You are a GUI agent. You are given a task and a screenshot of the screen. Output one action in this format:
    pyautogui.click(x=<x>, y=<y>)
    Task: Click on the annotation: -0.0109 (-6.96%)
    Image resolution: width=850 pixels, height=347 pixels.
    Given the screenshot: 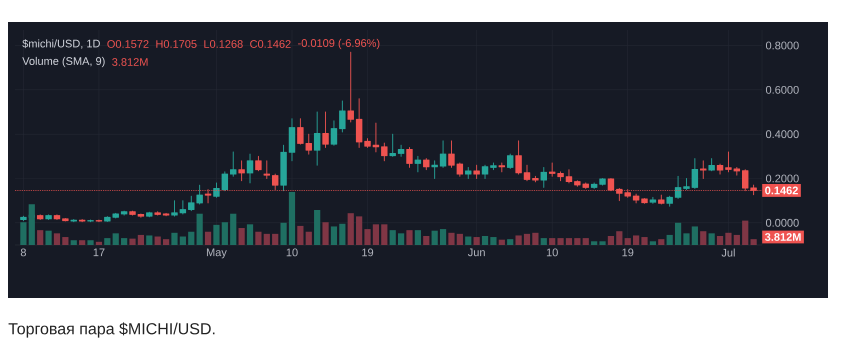 What is the action you would take?
    pyautogui.click(x=339, y=44)
    